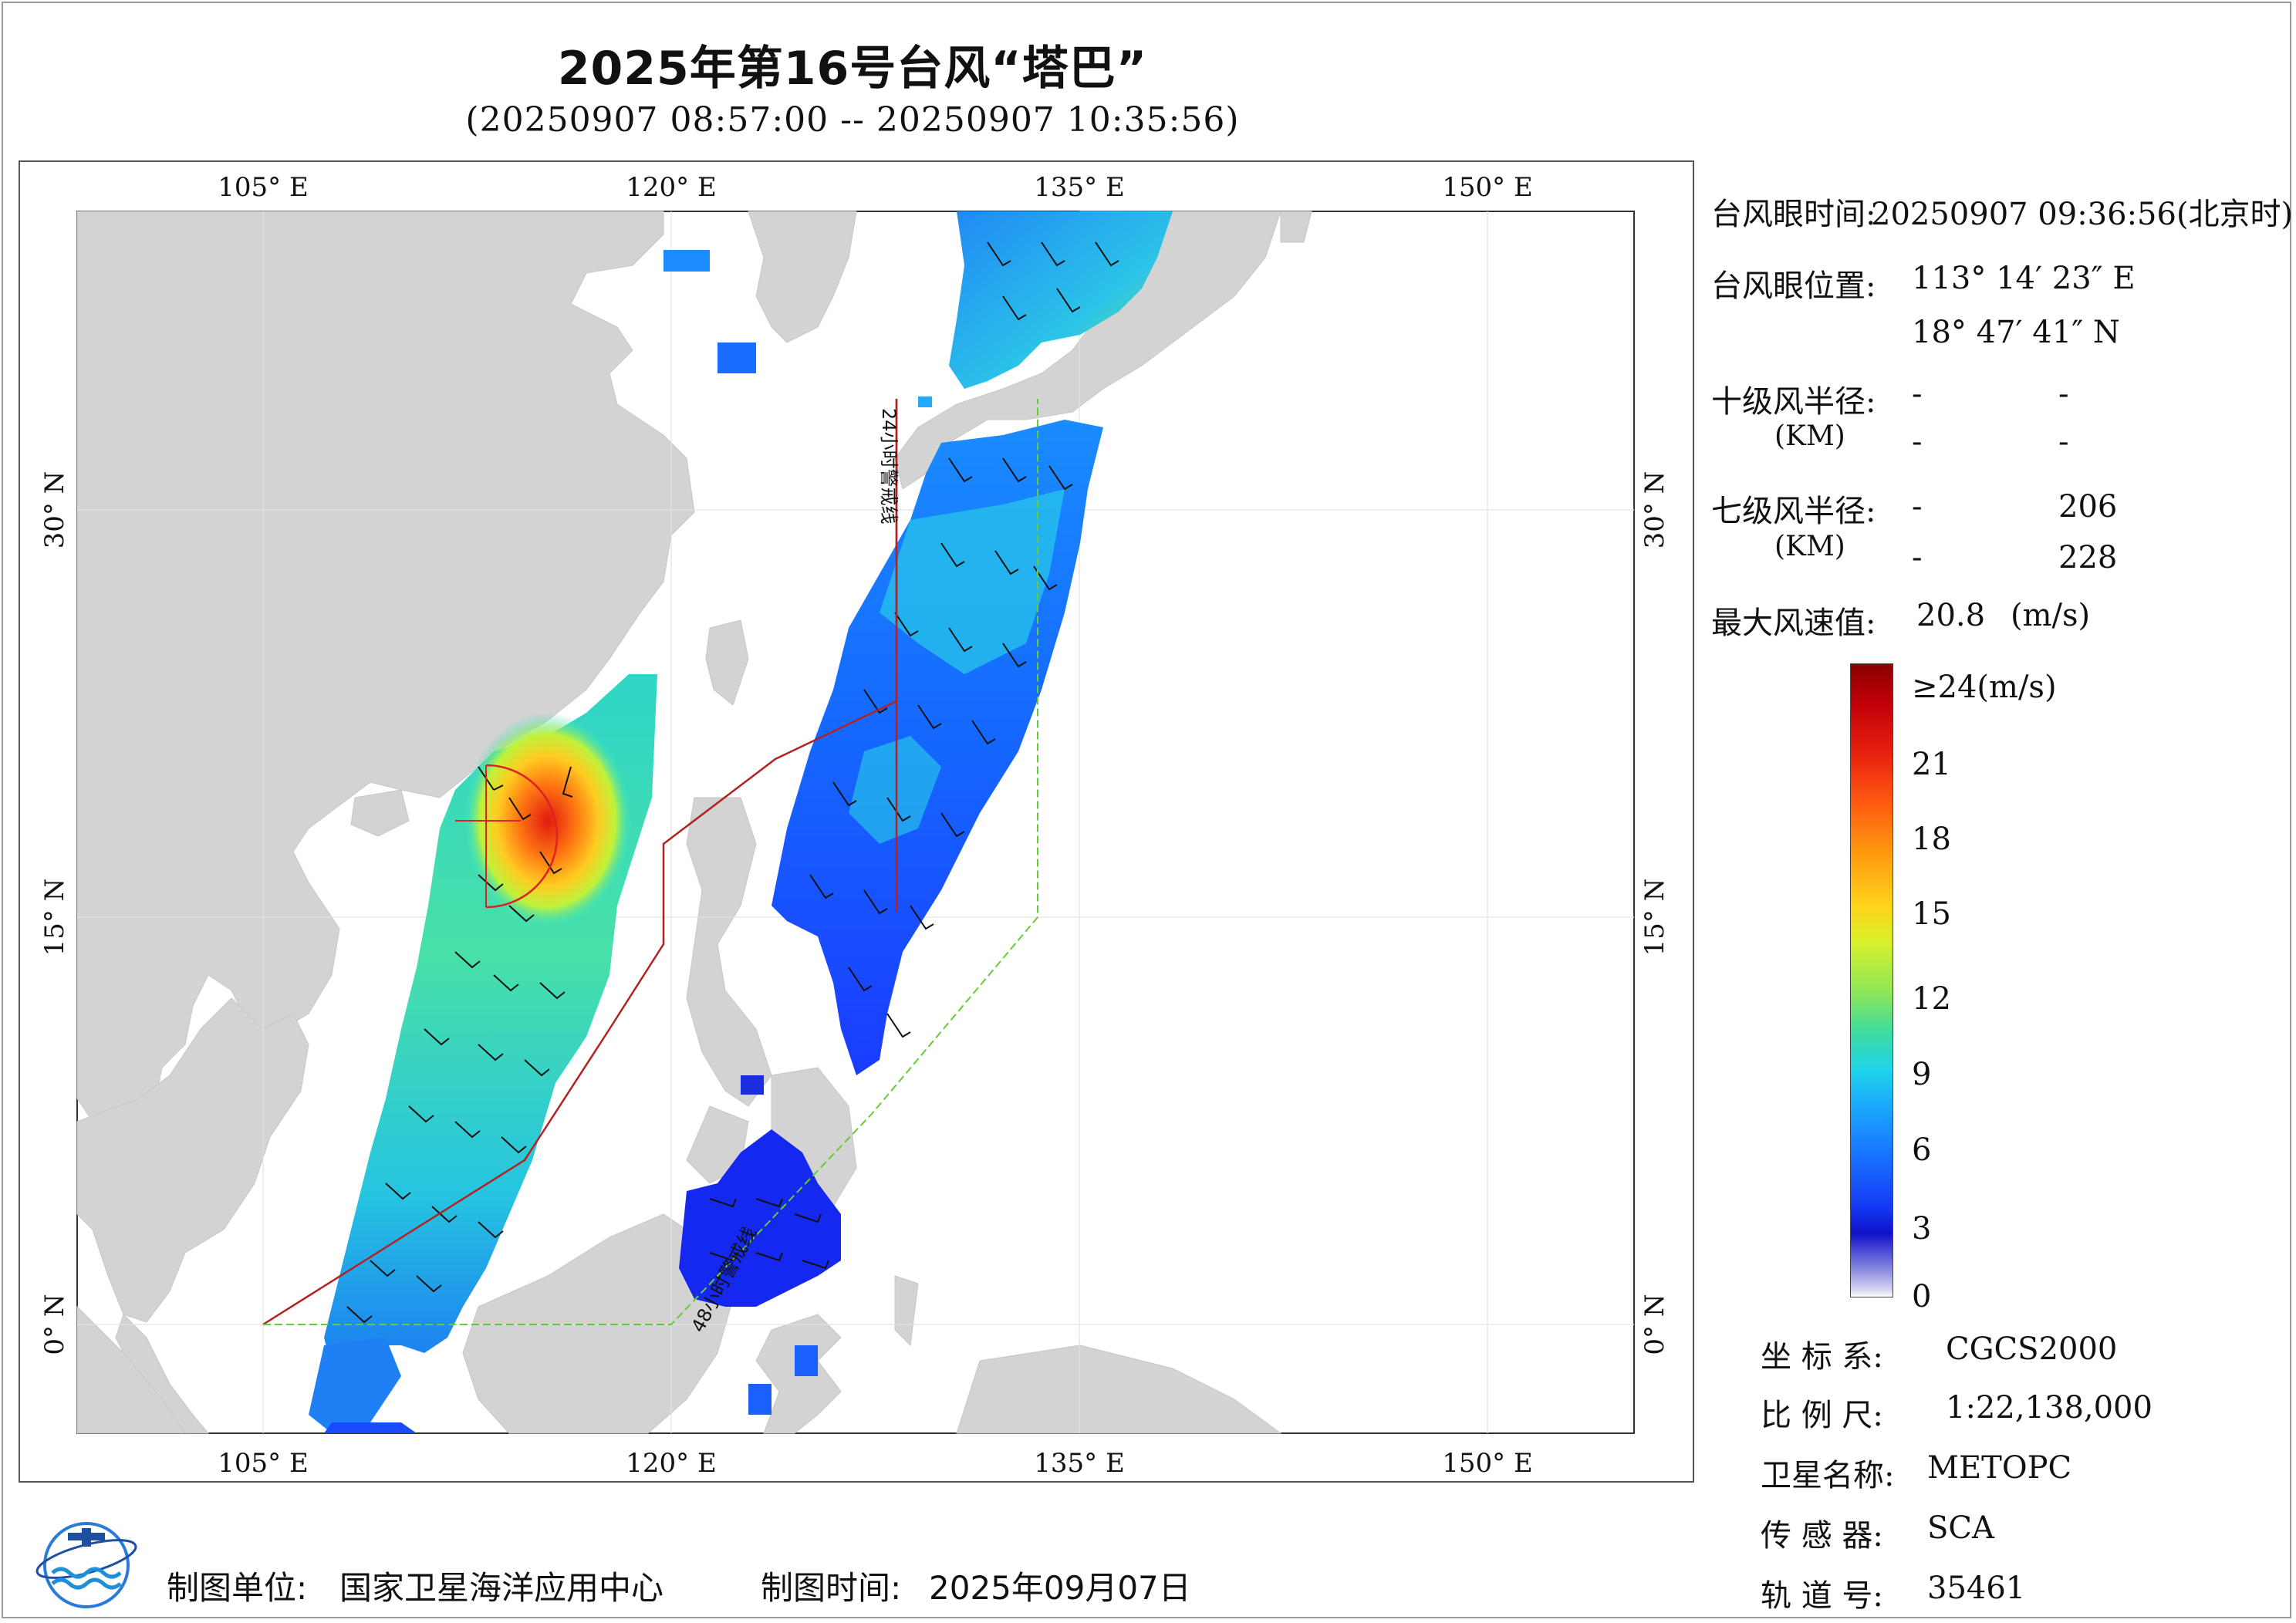 This screenshot has width=2296, height=1623. Describe the element at coordinates (1922, 1229) in the screenshot. I see `colorbar-label-3: 3` at that location.